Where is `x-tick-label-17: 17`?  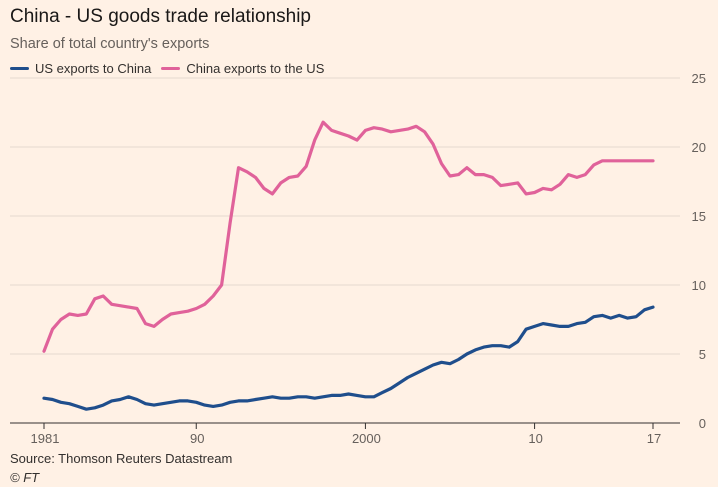
x-tick-label-17: 17 is located at coordinates (654, 438).